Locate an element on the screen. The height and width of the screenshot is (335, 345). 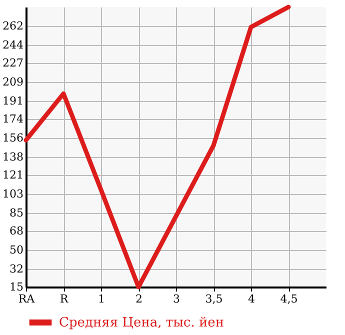
y-tick-label: 191 is located at coordinates (13, 101).